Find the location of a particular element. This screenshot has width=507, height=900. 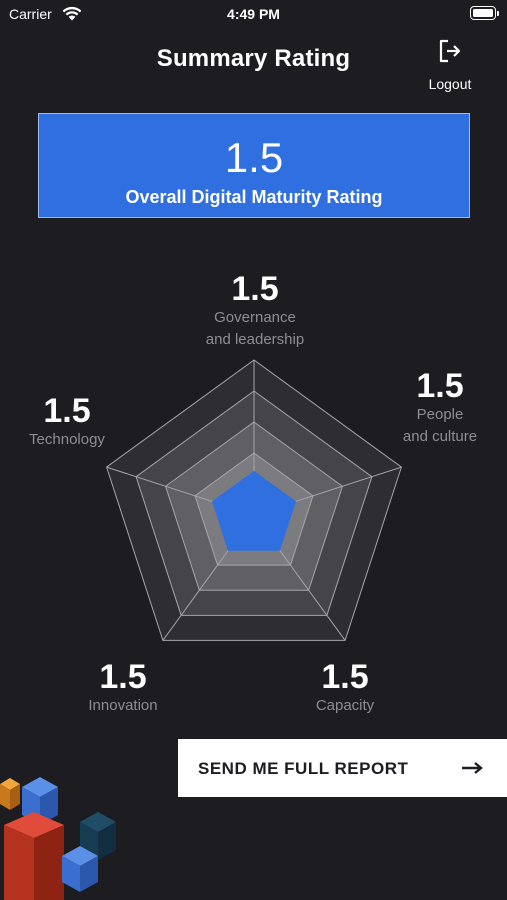

capacity-value: 1.5 is located at coordinates (345, 677).